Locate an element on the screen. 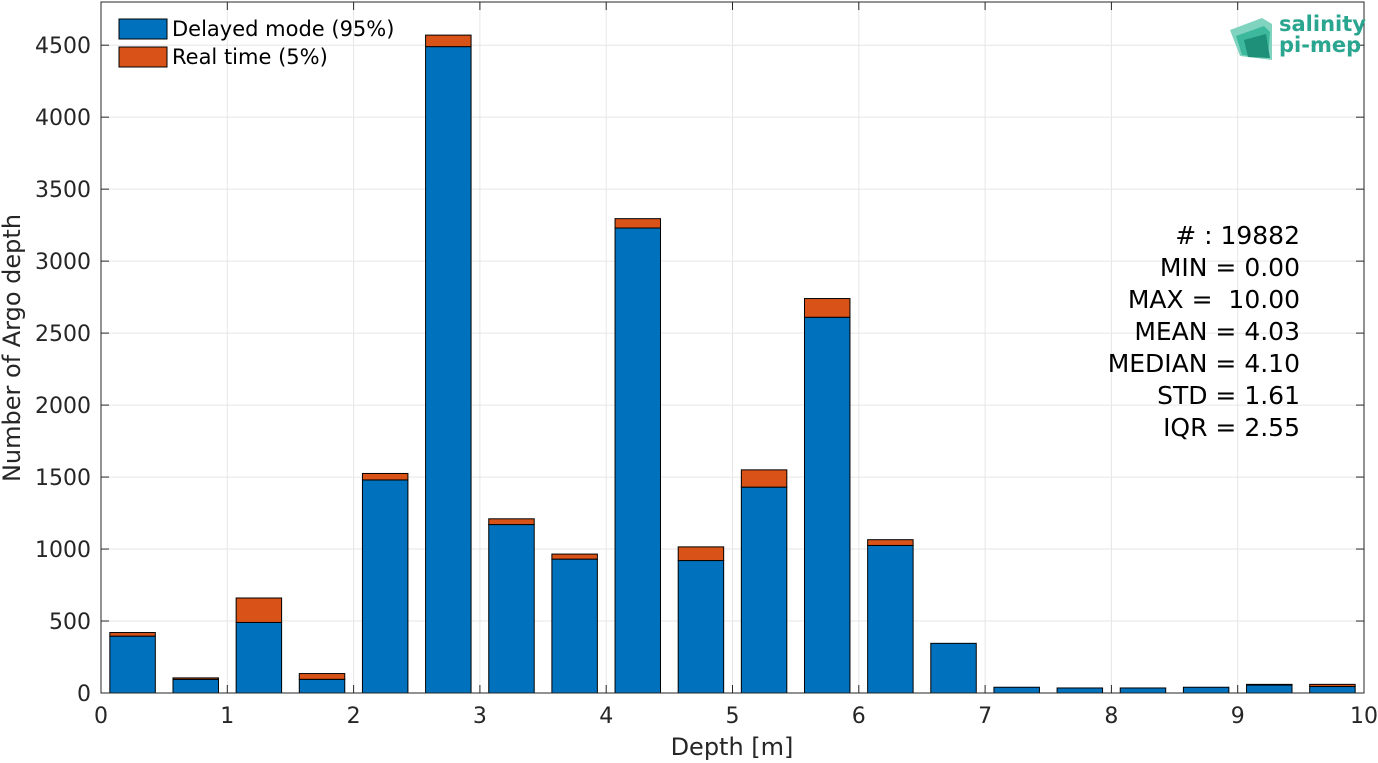  x-tick-label: 2 is located at coordinates (354, 716).